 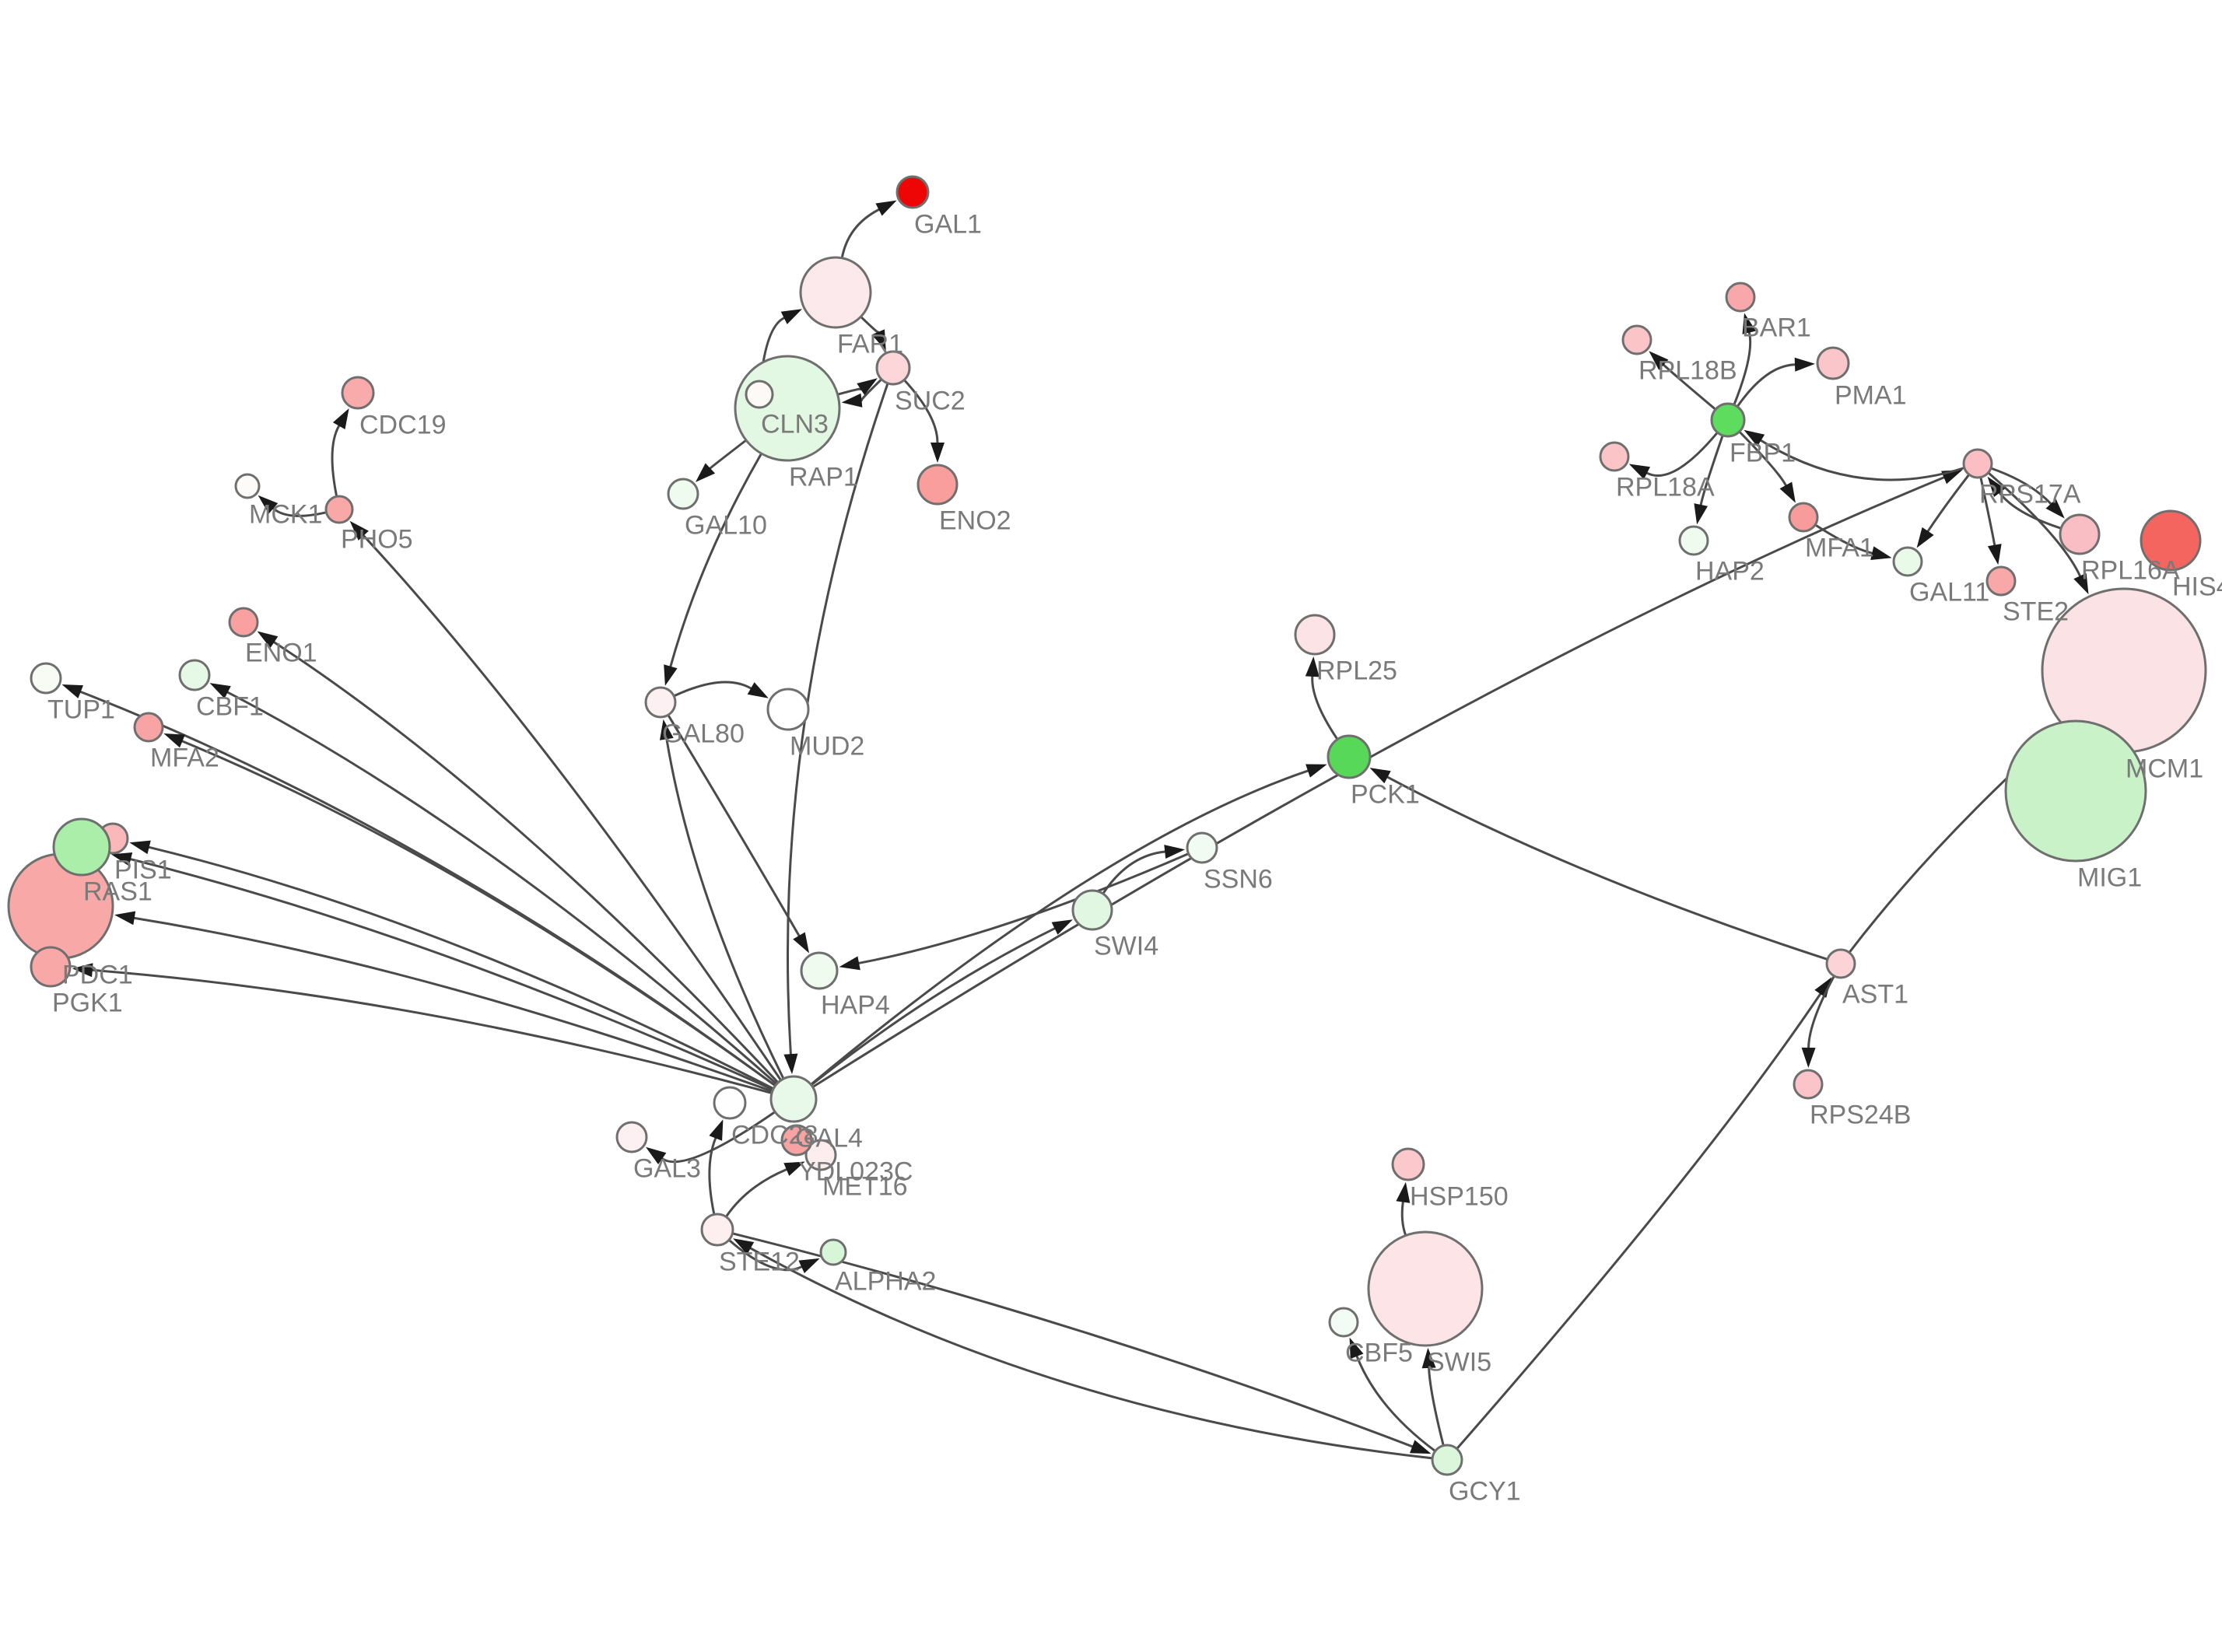 I want to click on node-PCK1, so click(x=1349, y=757).